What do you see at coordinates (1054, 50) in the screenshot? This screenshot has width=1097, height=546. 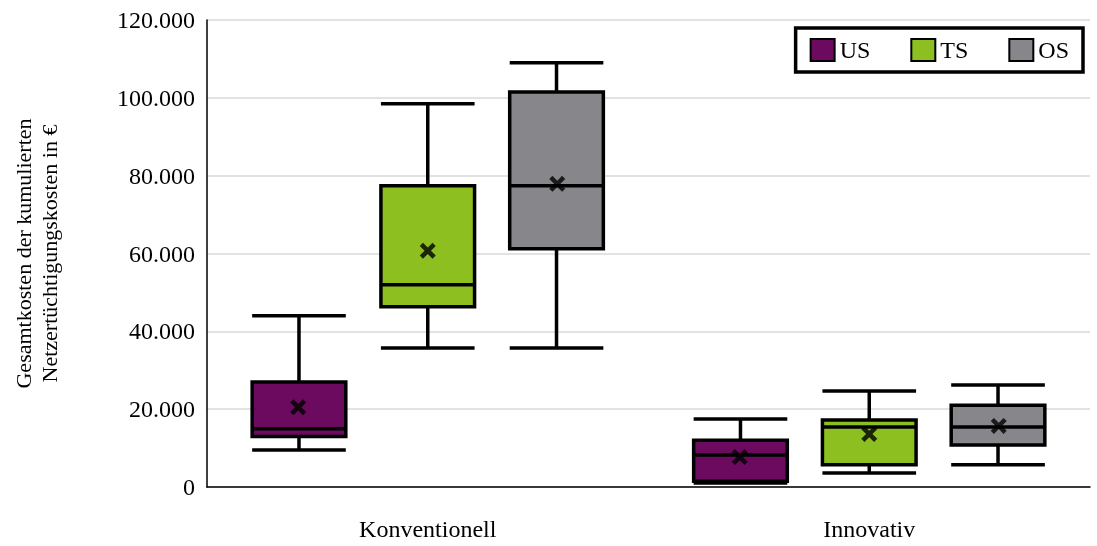 I see `legend-label: OS` at bounding box center [1054, 50].